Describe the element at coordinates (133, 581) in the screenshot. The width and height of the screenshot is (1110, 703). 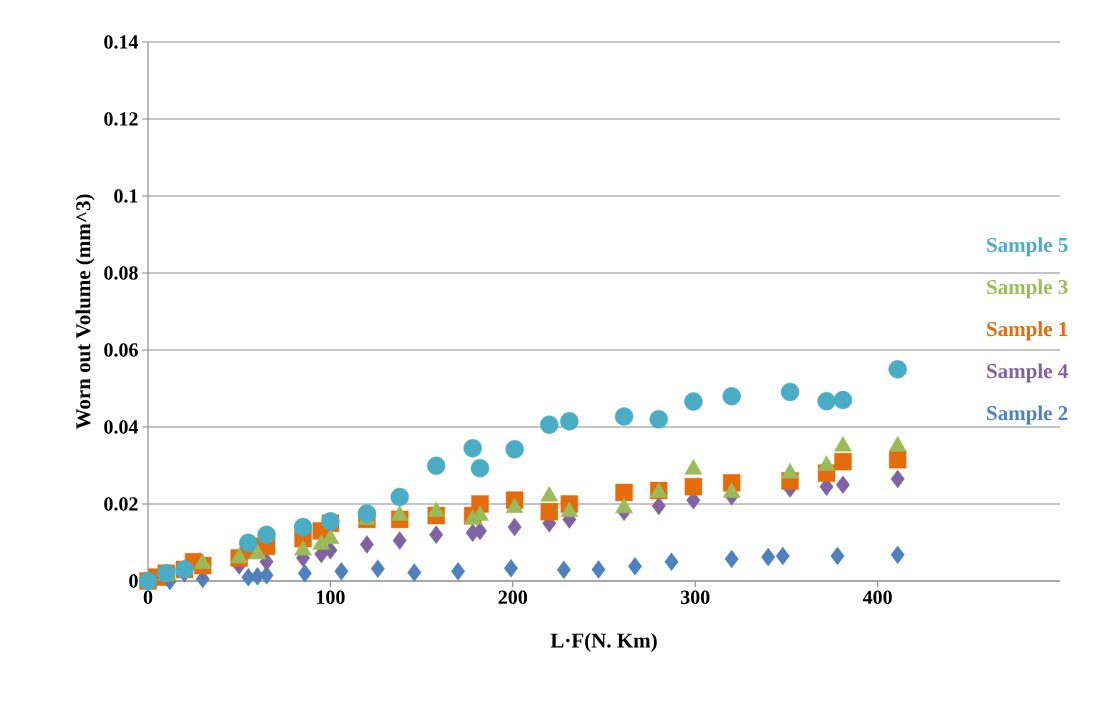
I see `y-tick-label: 0` at that location.